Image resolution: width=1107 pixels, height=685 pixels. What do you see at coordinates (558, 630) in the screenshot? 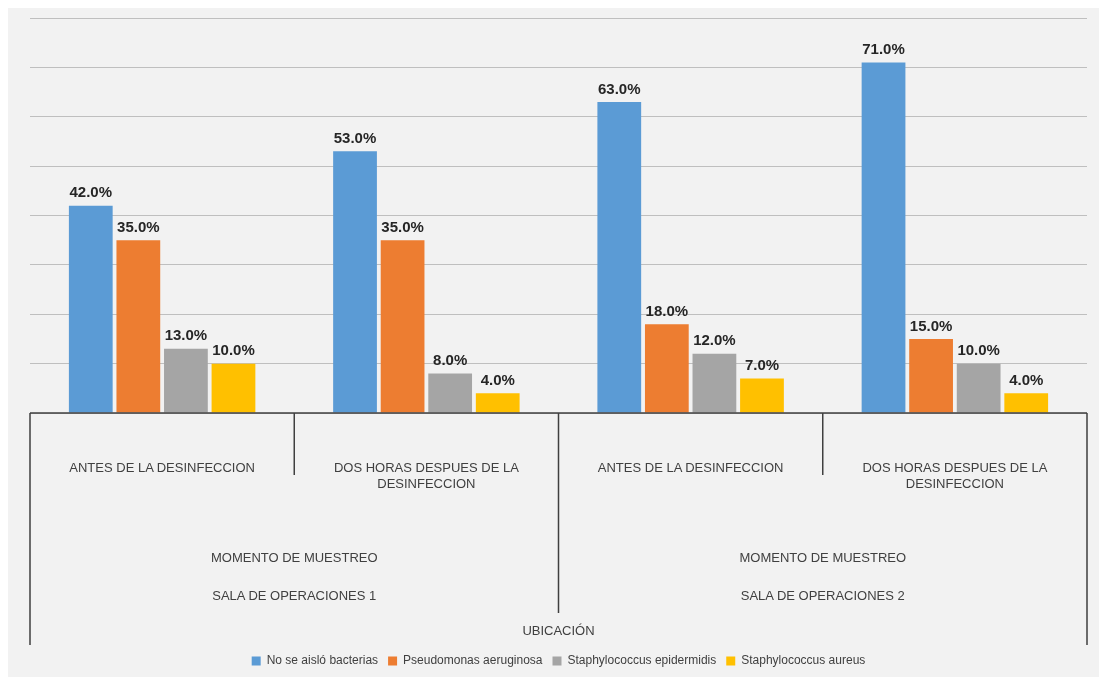
I see `text: UBICACIÓN` at bounding box center [558, 630].